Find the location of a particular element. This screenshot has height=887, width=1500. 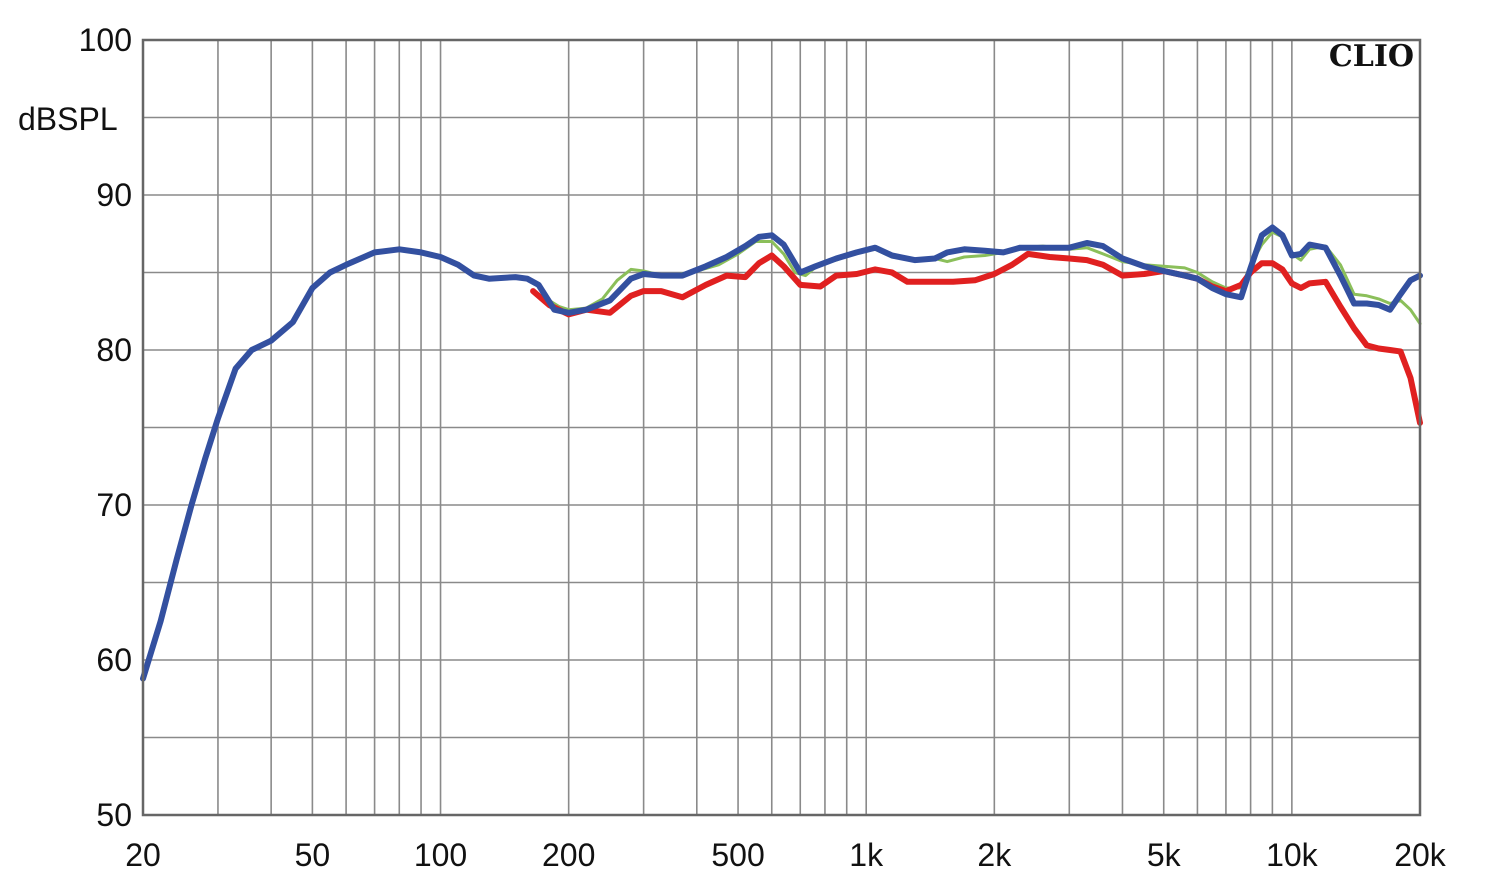

brand-label: CLIO is located at coordinates (1371, 56).